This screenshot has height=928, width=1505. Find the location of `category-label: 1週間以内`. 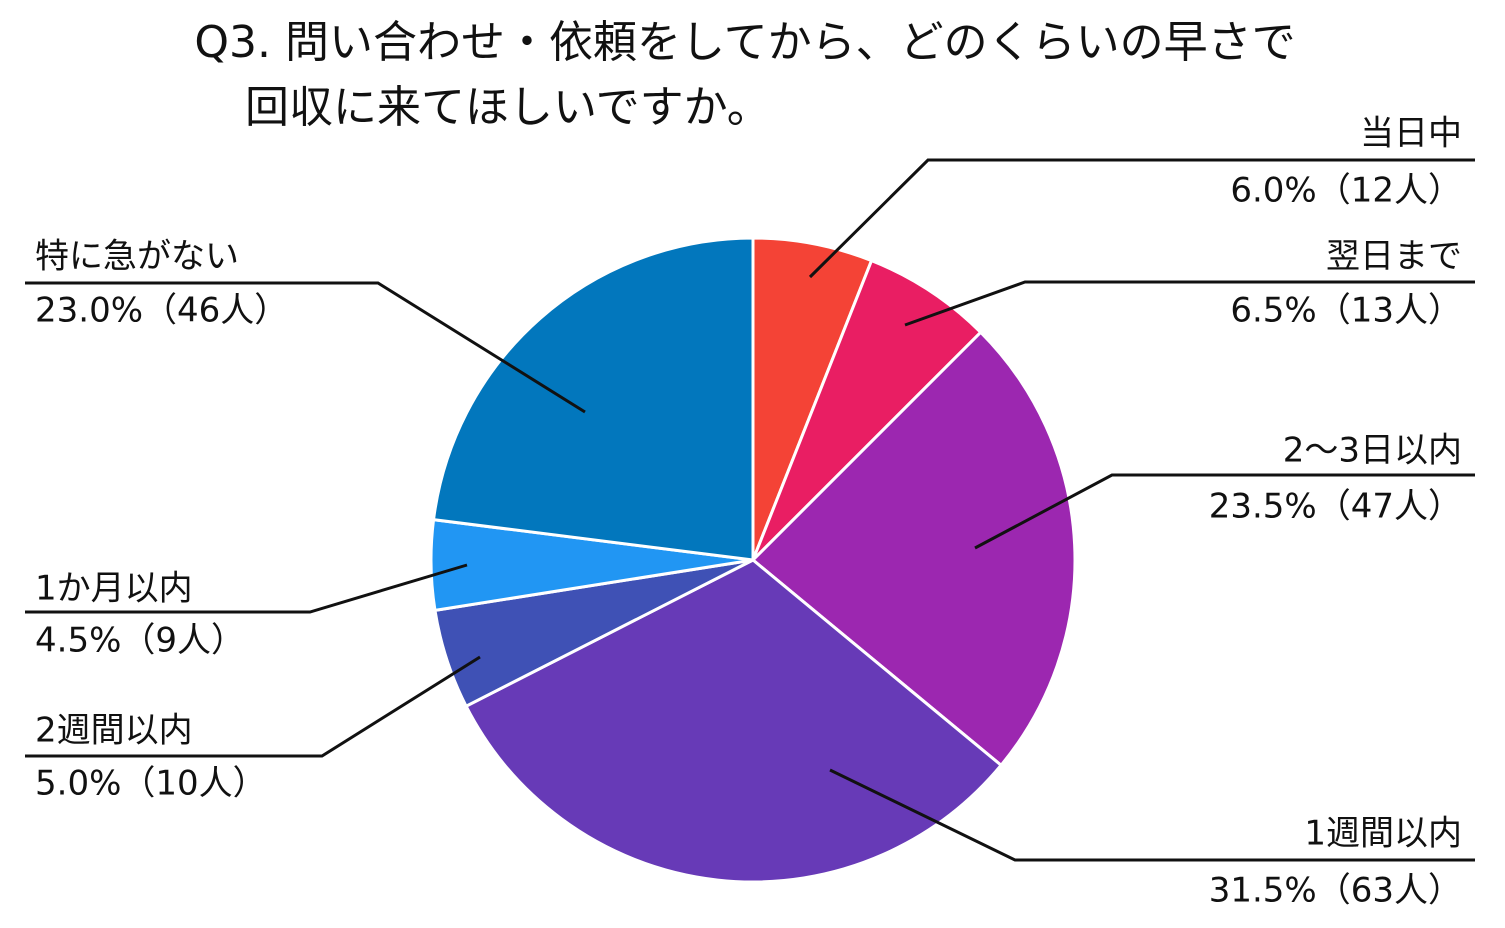

category-label: 1週間以内 is located at coordinates (1383, 834).